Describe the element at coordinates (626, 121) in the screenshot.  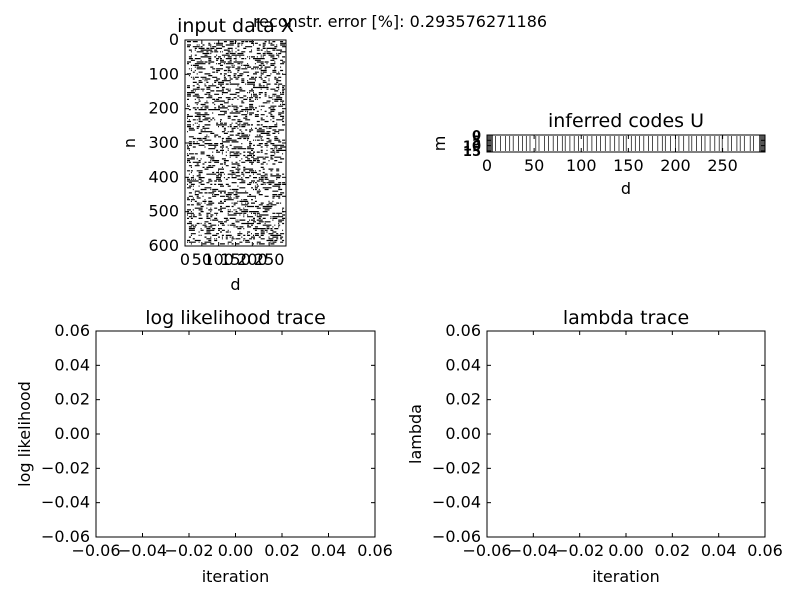
I see `chart-title: inferred codes U` at that location.